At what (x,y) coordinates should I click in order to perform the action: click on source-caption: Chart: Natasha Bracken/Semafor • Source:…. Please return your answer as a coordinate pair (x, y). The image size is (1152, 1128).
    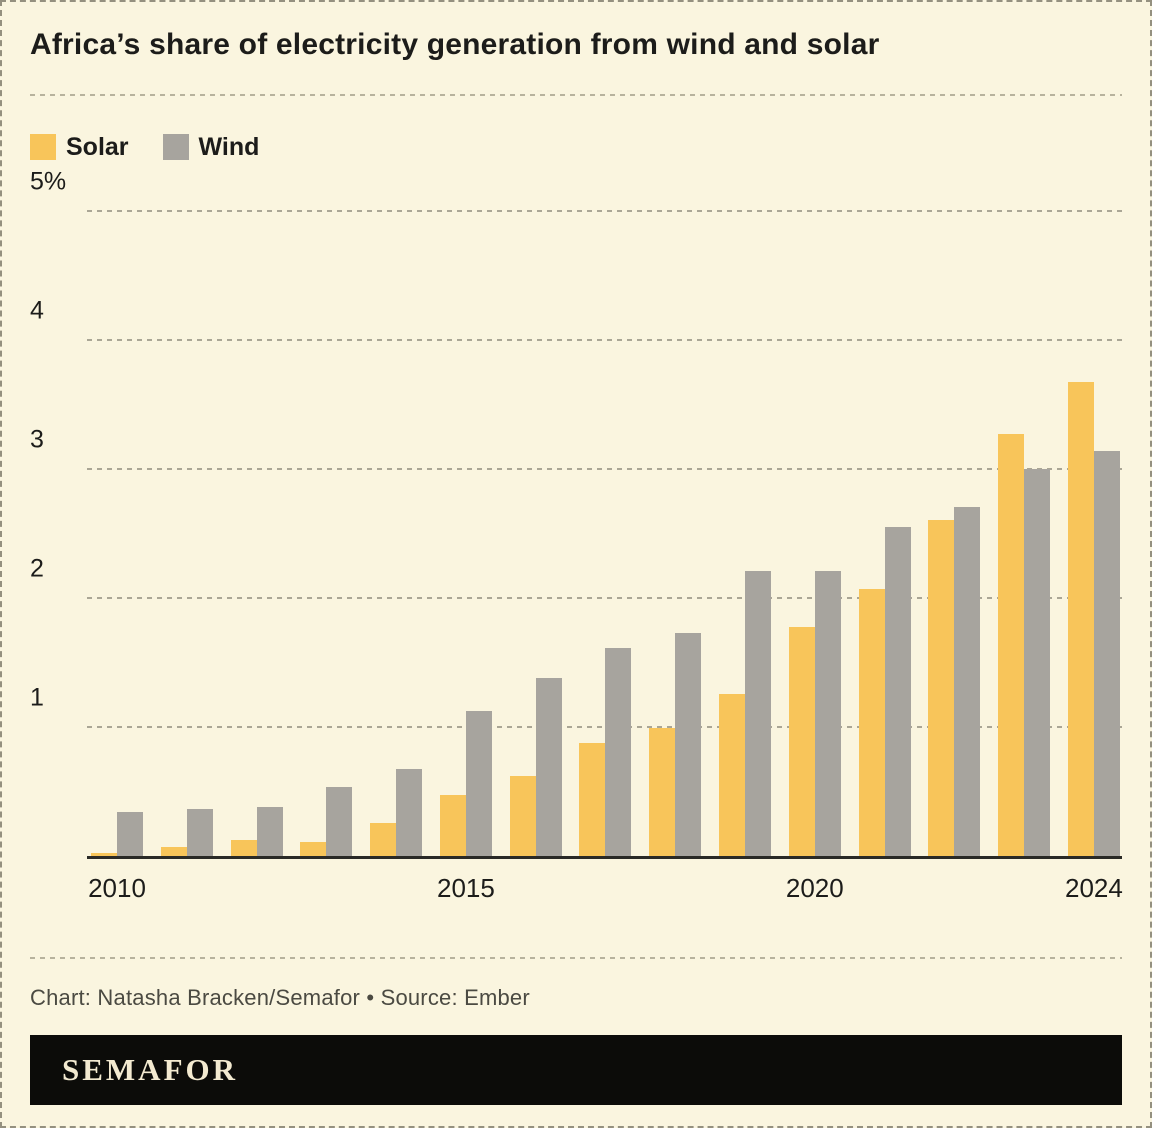
    Looking at the image, I should click on (280, 997).